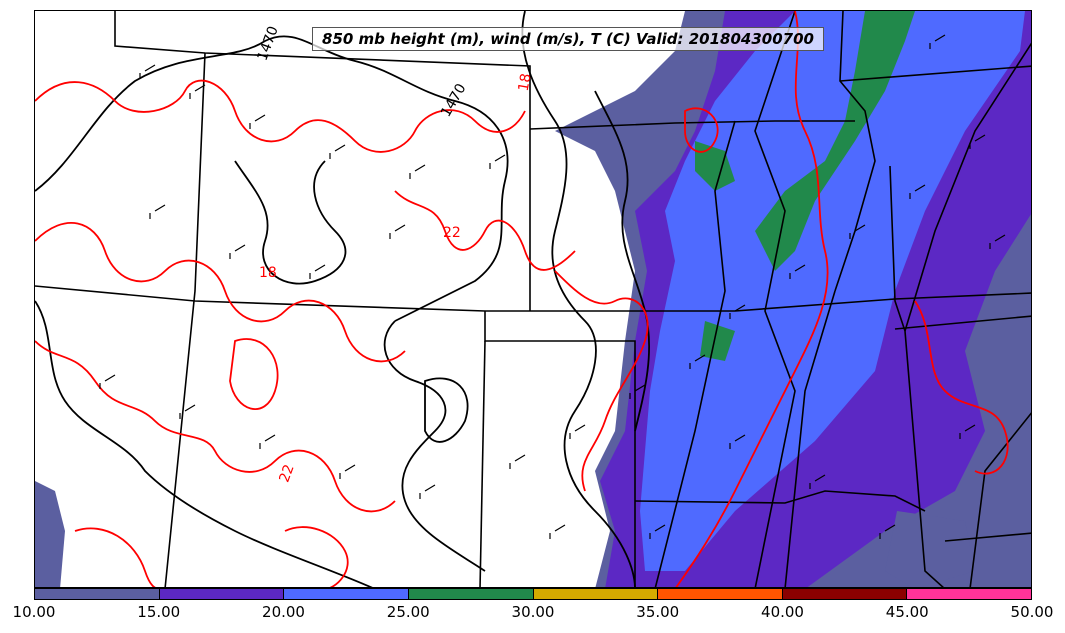 Image resolution: width=1065 pixels, height=633 pixels. I want to click on colorbar-tick-label: 45.00, so click(907, 612).